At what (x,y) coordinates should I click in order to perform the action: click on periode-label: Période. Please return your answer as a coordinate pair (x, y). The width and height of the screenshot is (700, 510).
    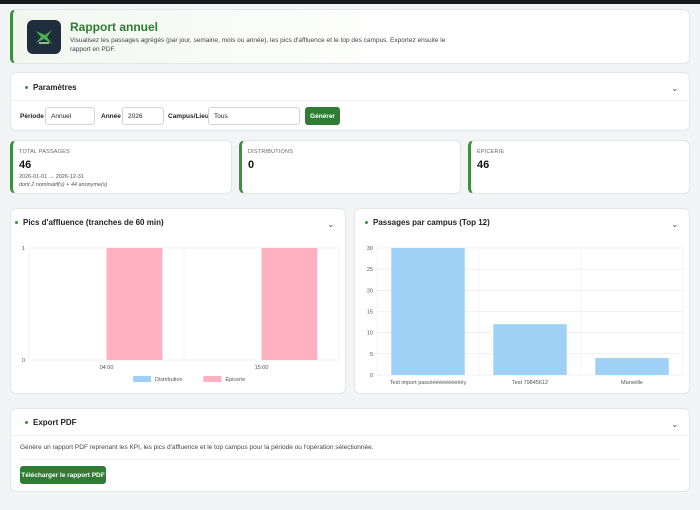
    Looking at the image, I should click on (32, 116).